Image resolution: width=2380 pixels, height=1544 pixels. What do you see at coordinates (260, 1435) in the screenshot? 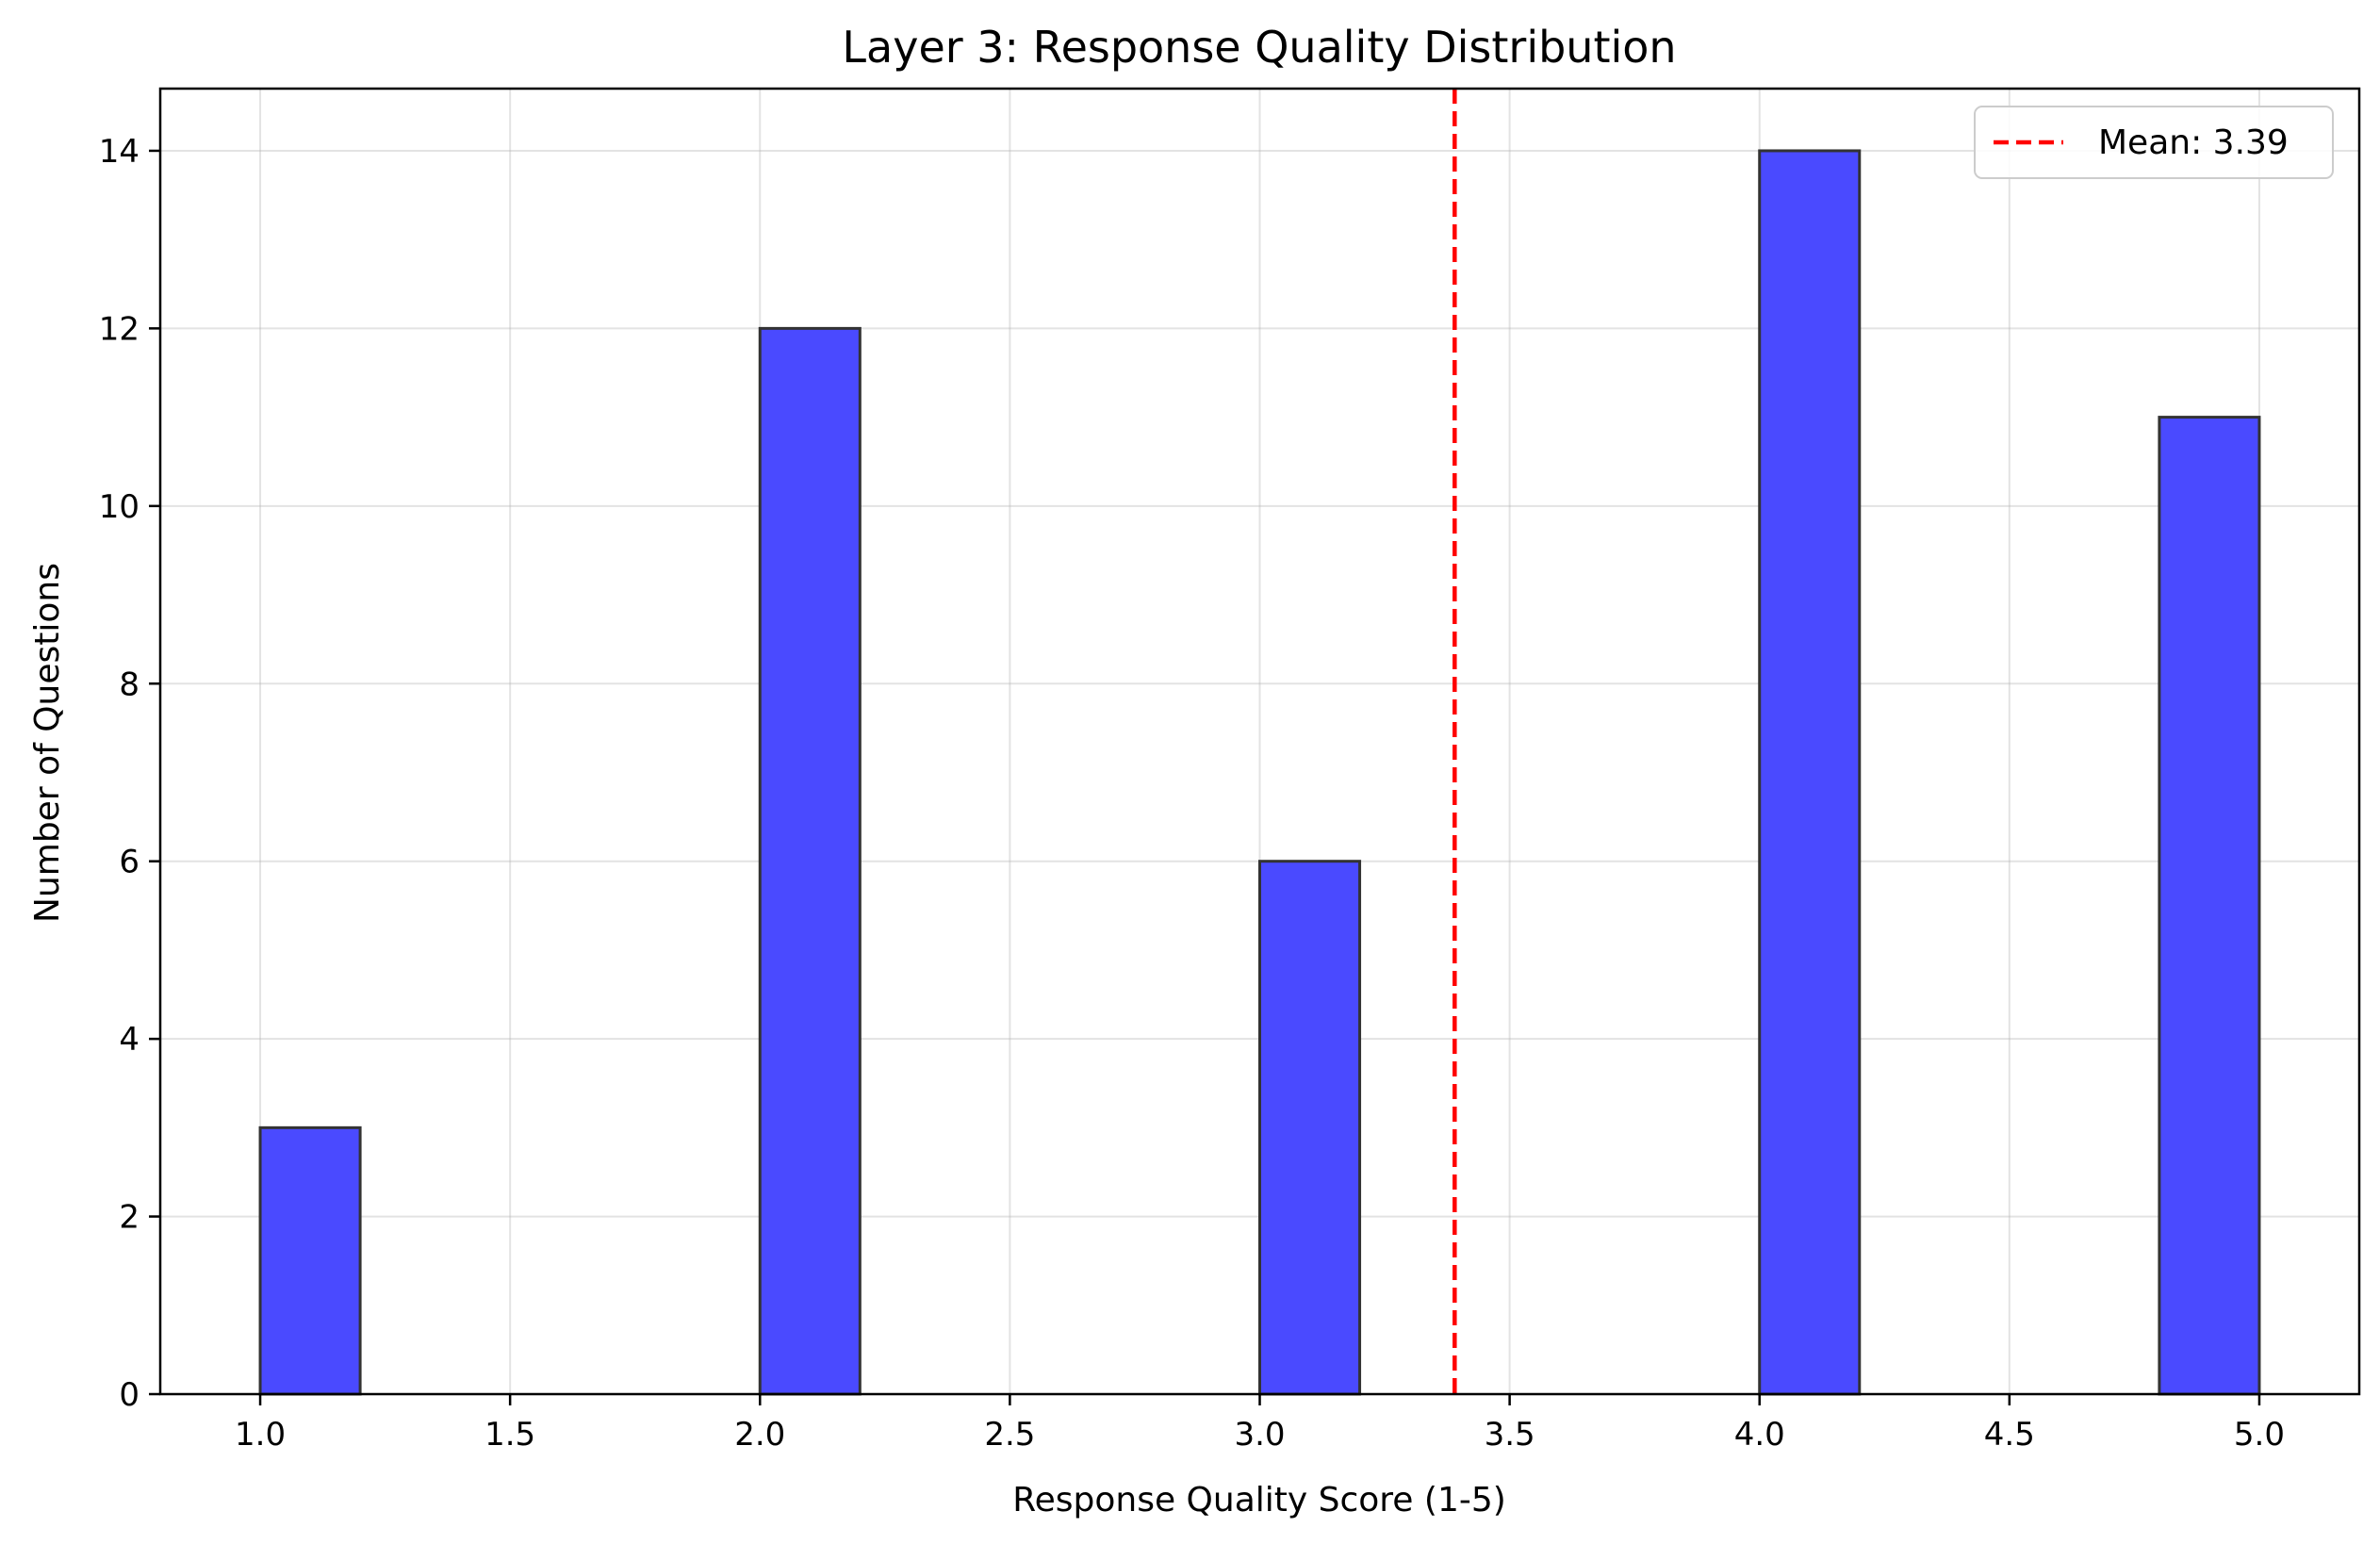
I see `x-tick-label: 1.0` at bounding box center [260, 1435].